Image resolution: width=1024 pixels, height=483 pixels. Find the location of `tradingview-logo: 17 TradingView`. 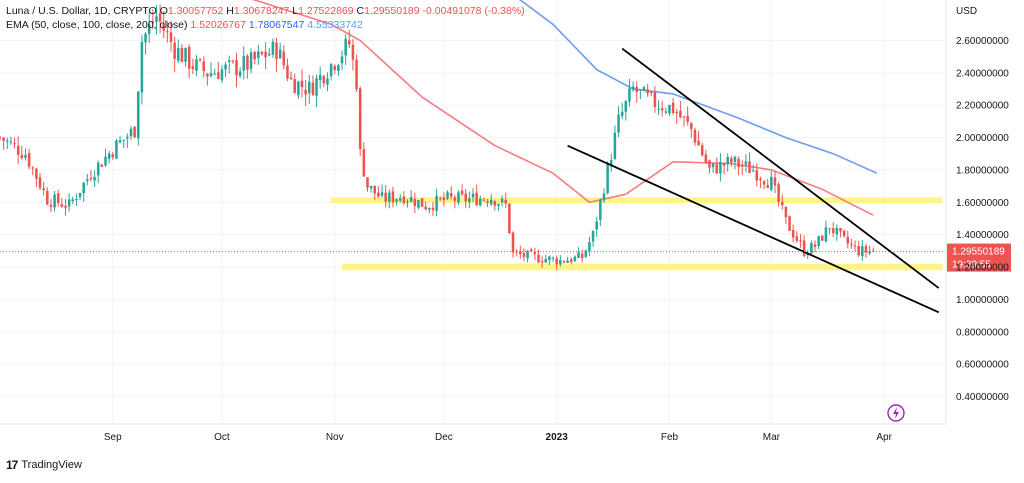

tradingview-logo: 17 TradingView is located at coordinates (44, 465).